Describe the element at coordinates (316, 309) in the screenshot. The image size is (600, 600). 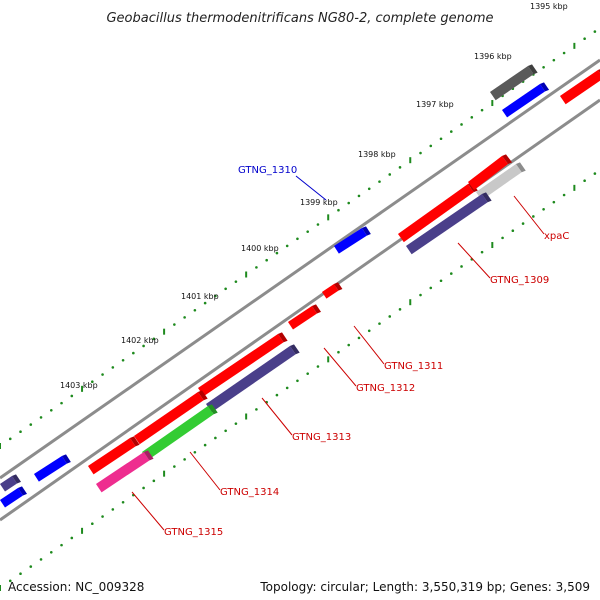
I see `gene-gtng-1312-end` at that location.